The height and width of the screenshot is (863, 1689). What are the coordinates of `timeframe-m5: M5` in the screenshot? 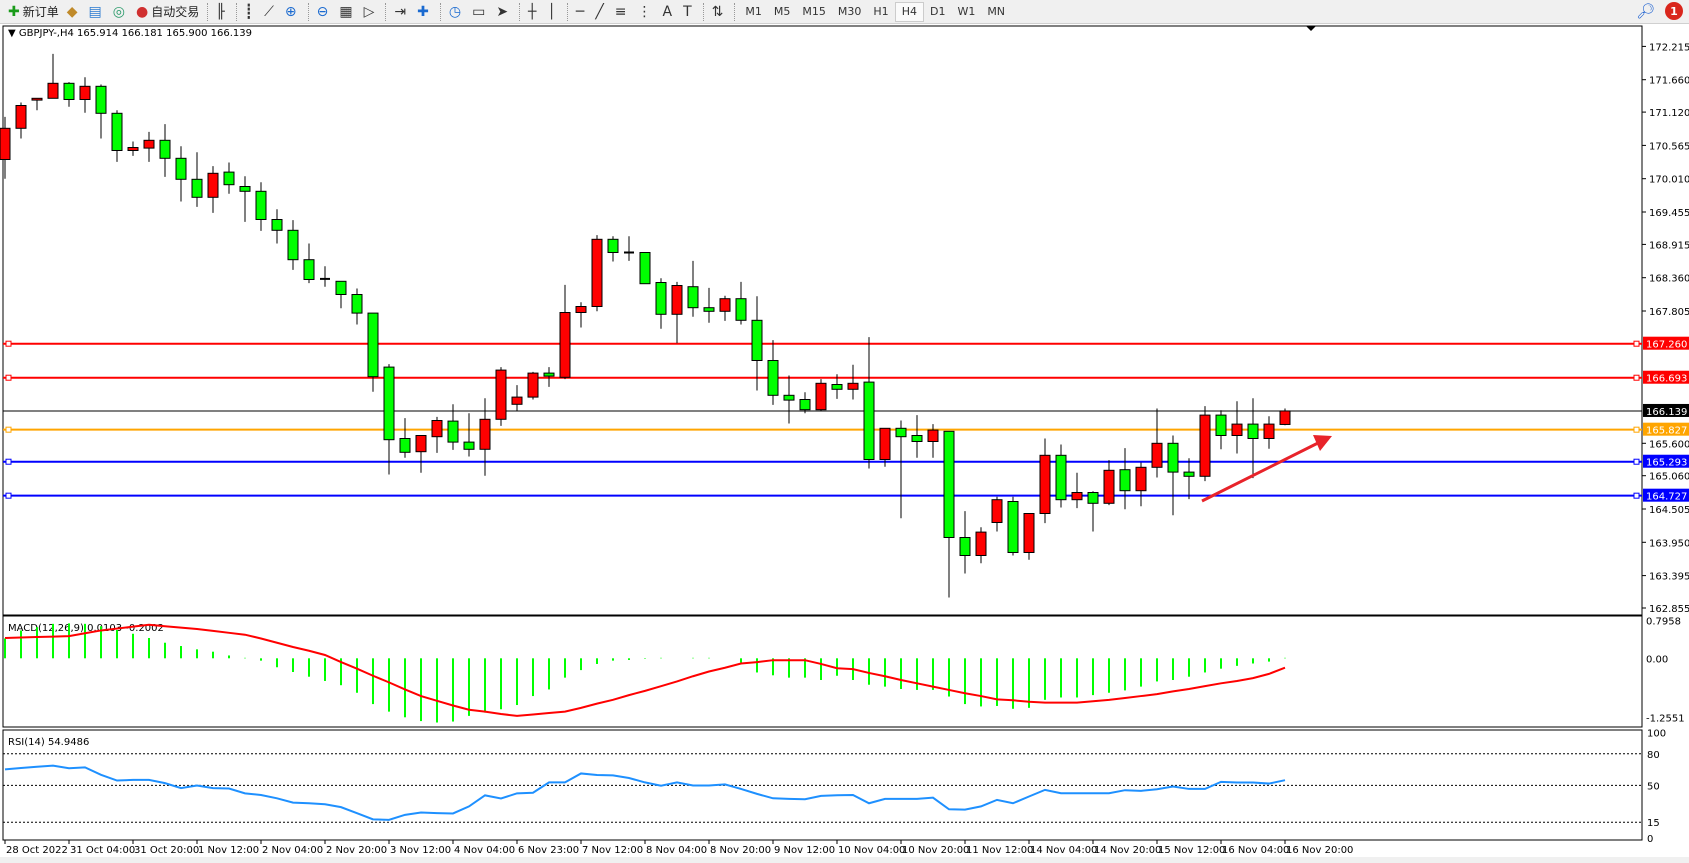 It's located at (782, 11).